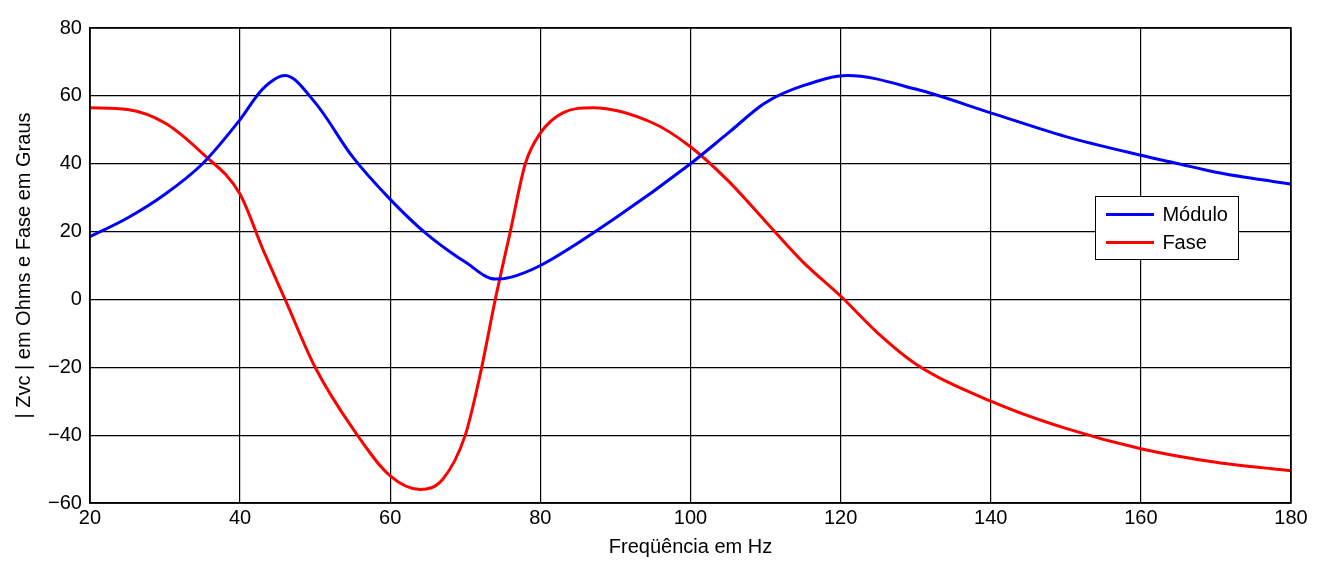 The image size is (1327, 569). Describe the element at coordinates (70, 26) in the screenshot. I see `y-tick-label: 80` at that location.